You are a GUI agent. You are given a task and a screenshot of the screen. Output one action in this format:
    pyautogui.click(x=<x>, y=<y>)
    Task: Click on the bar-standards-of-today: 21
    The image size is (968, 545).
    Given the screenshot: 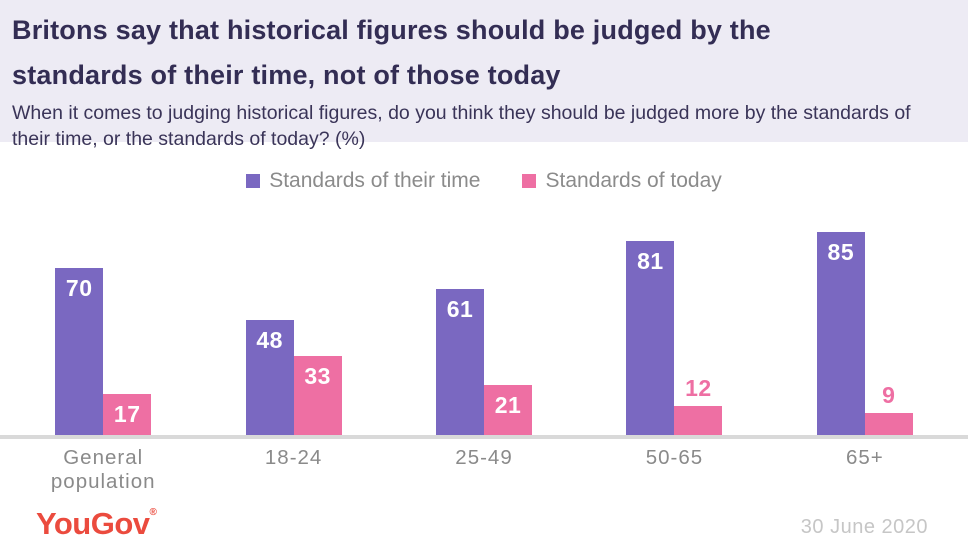 What is the action you would take?
    pyautogui.click(x=508, y=410)
    